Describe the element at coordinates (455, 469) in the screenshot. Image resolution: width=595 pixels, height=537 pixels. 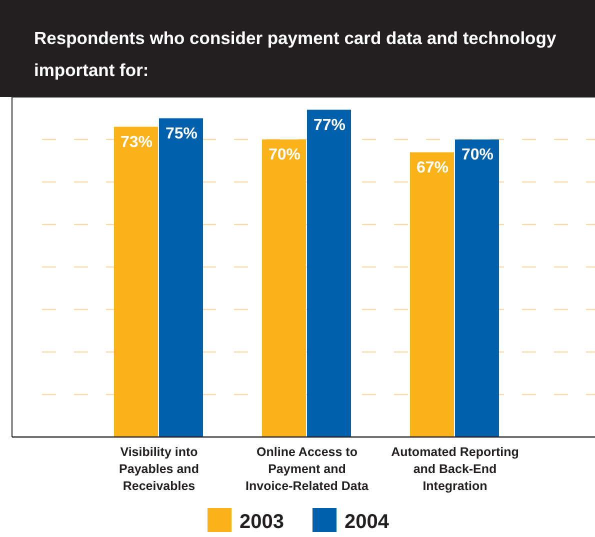
I see `x-tick-label: Automated Reporting and Back-End Integration` at that location.